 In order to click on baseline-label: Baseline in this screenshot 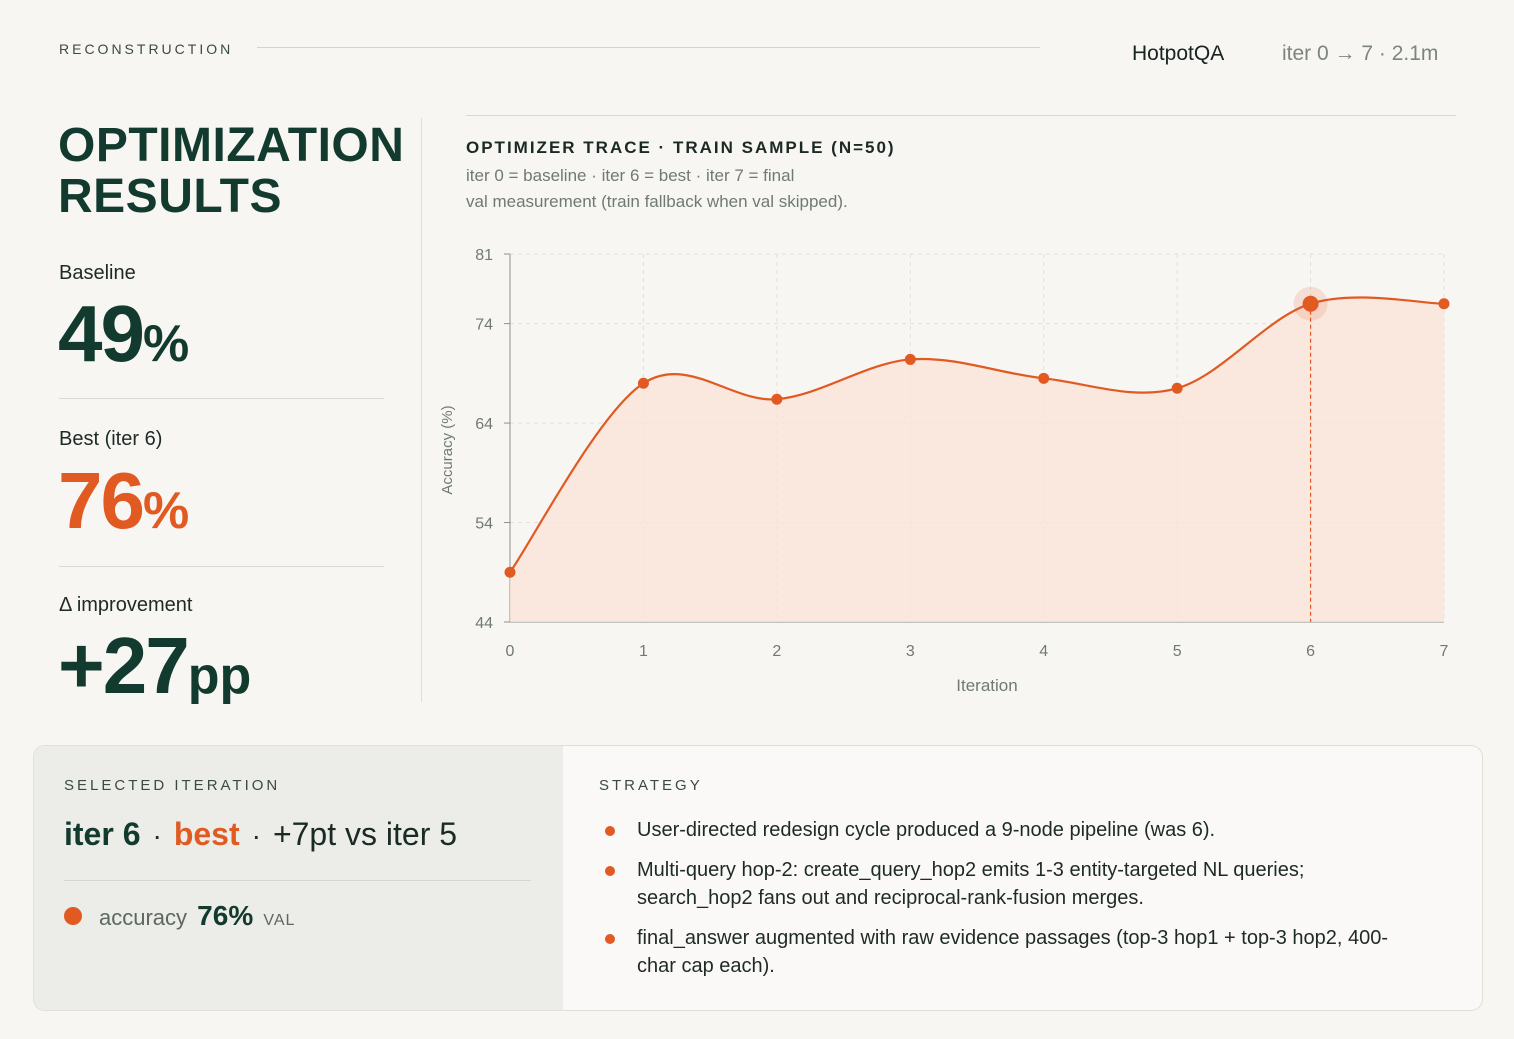, I will do `click(97, 273)`.